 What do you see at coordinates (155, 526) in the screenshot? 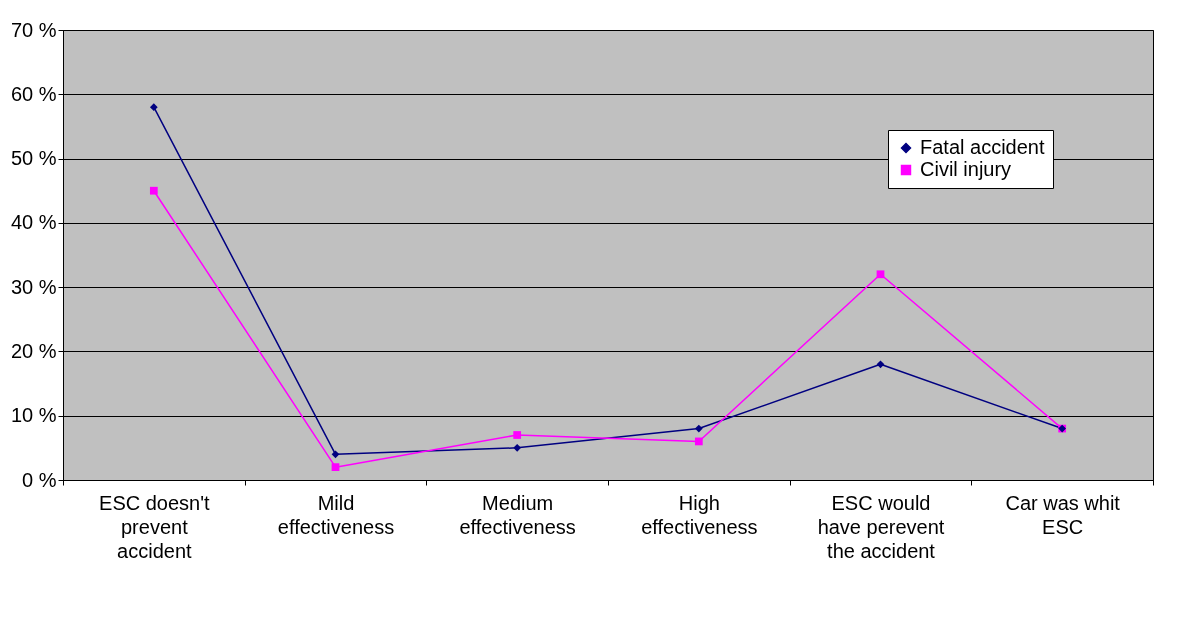
I see `x-tick-label: ESC doesn't prevent accident` at bounding box center [155, 526].